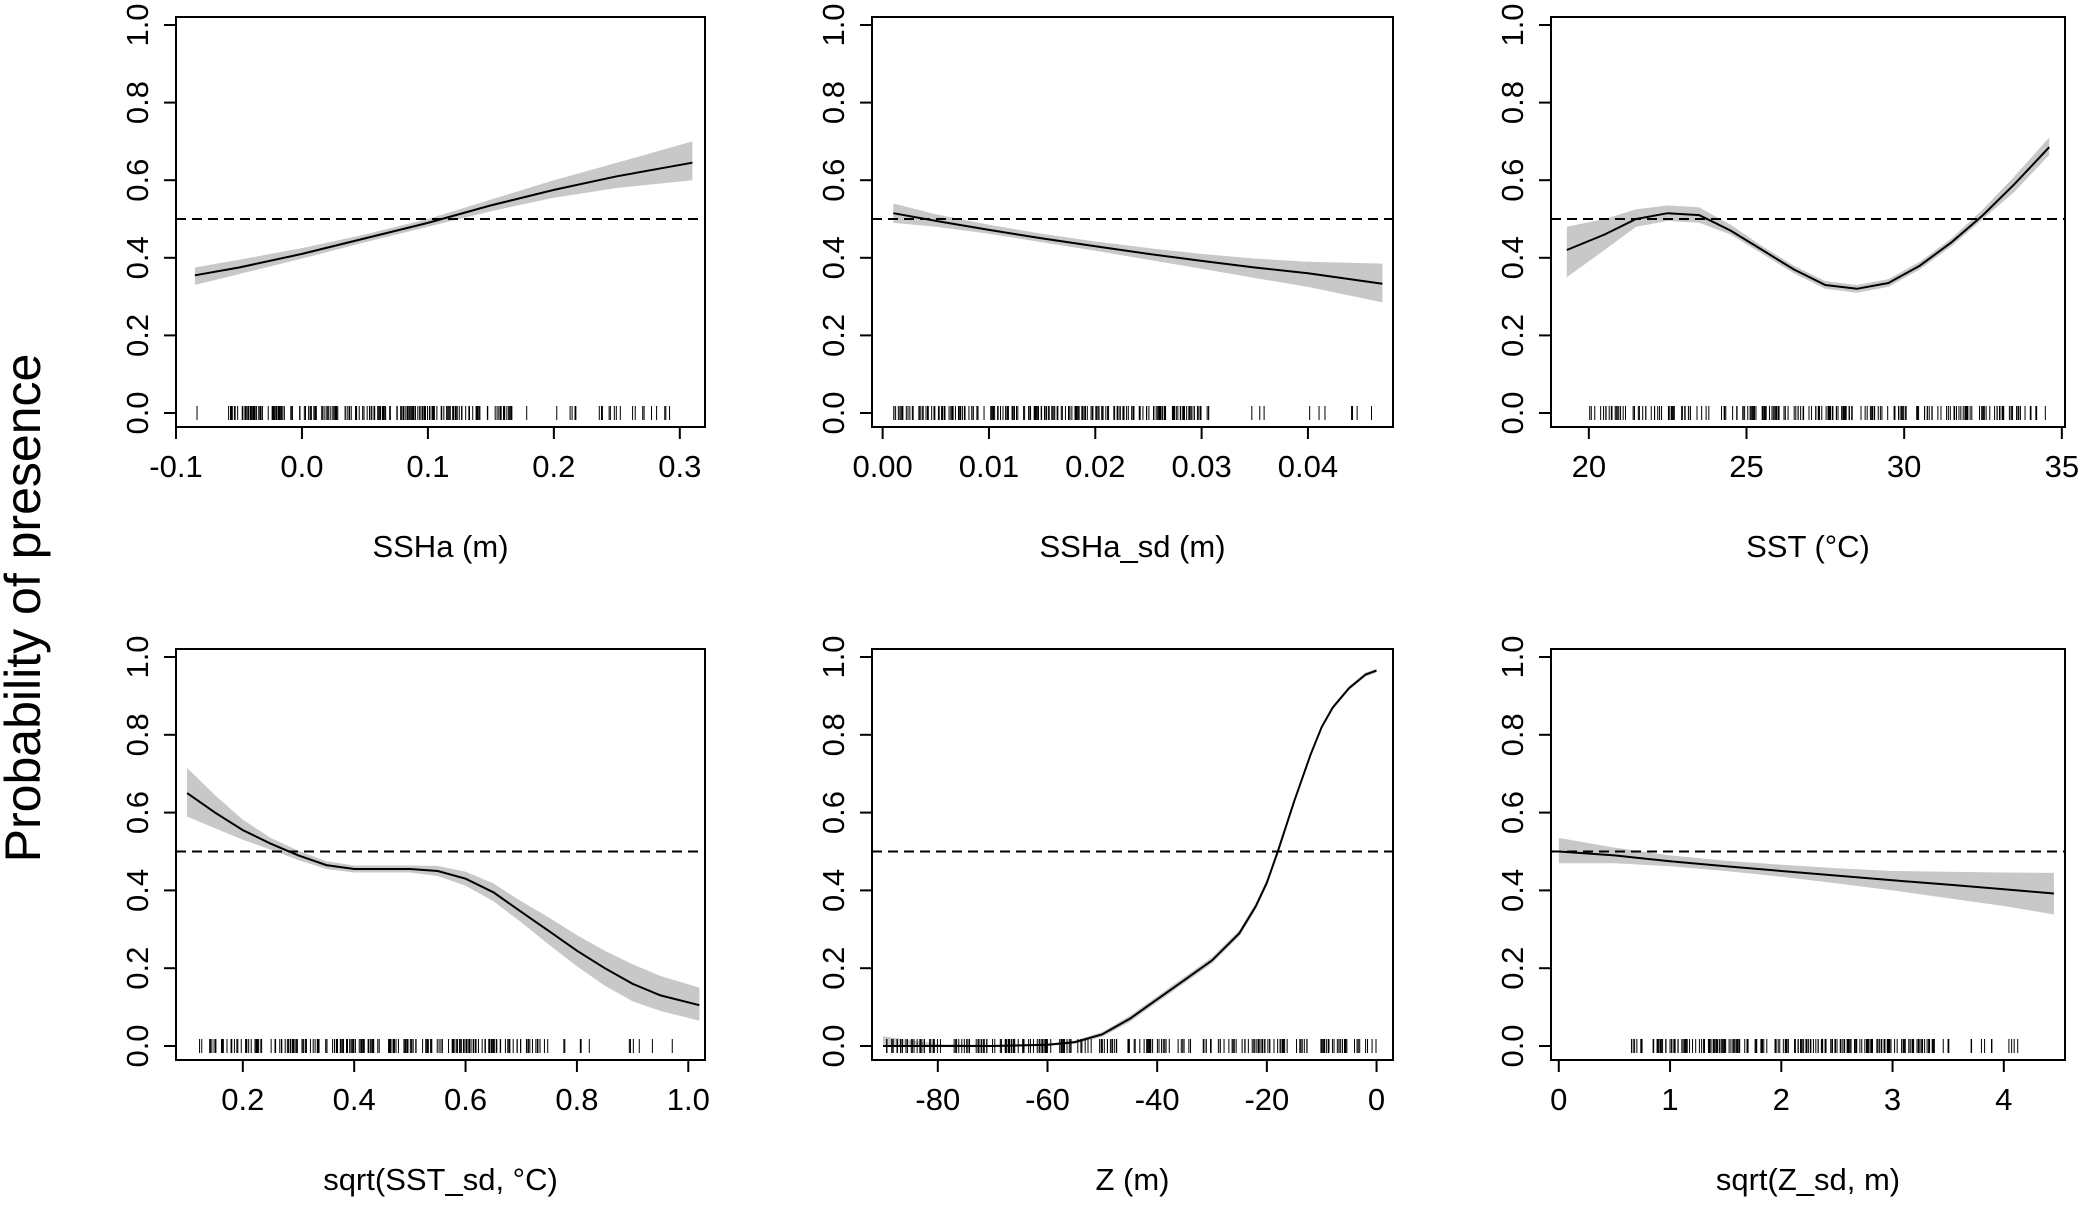 The height and width of the screenshot is (1218, 2093). Describe the element at coordinates (175, 466) in the screenshot. I see `x-tick-label: -0.1` at that location.